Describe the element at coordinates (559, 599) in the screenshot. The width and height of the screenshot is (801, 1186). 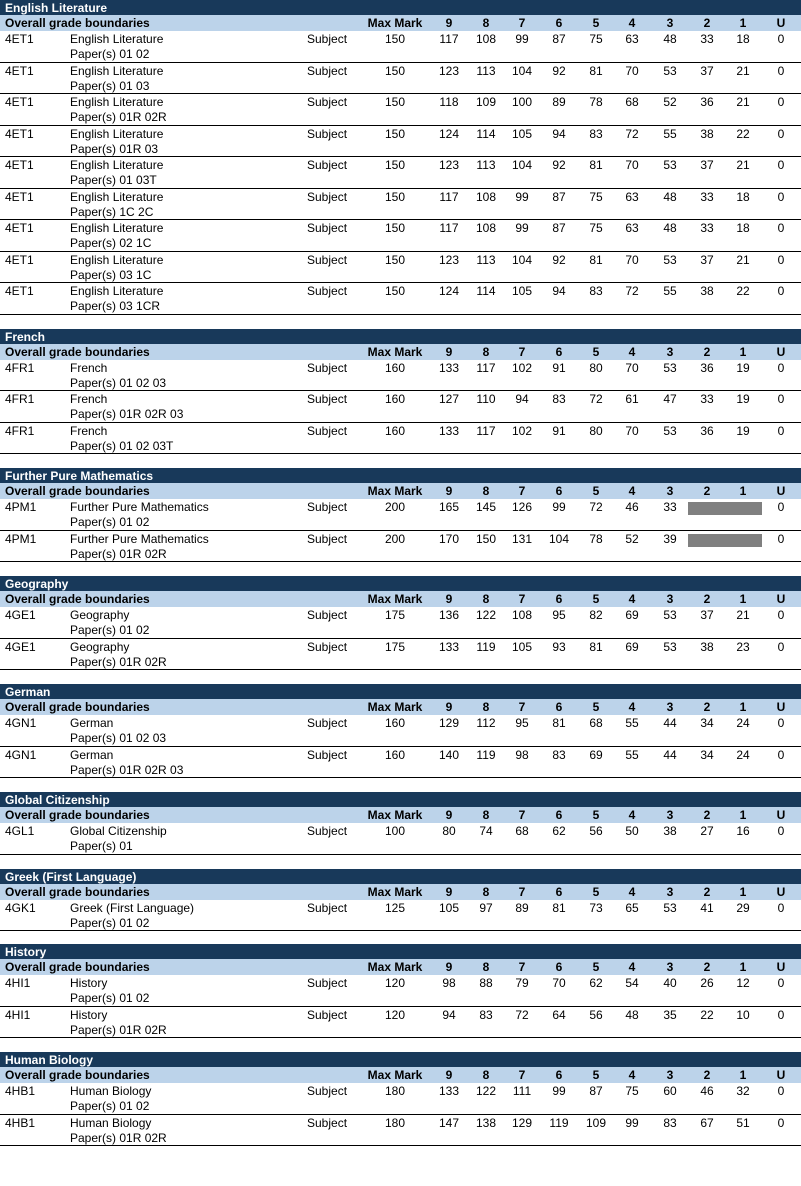
I see `header-grade: 6` at that location.